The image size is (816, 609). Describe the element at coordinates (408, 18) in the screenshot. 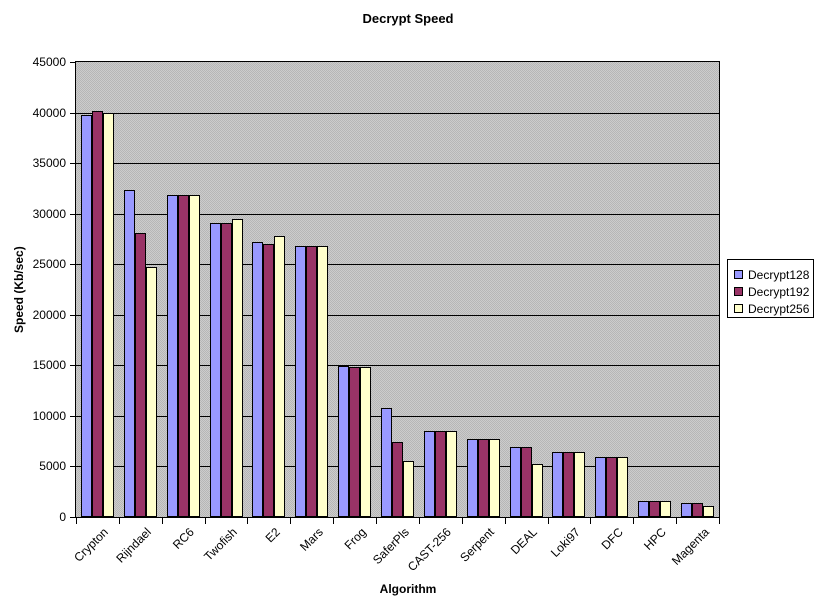

I see `chart-title: Decrypt Speed` at that location.